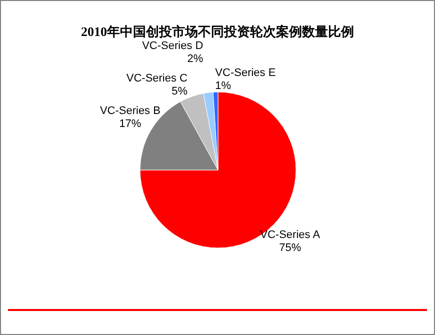 Image resolution: width=435 pixels, height=335 pixels. Describe the element at coordinates (290, 235) in the screenshot. I see `slice-label: VC-Series A` at that location.